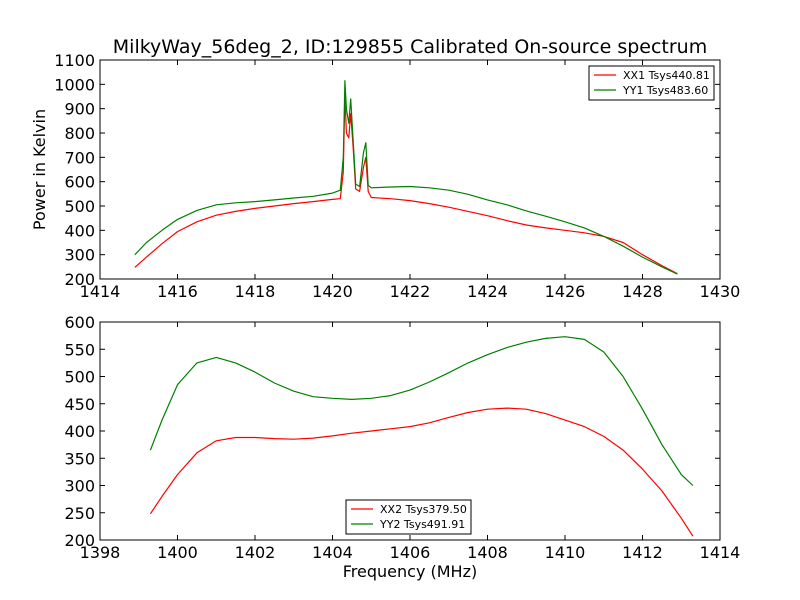  I want to click on x-tick-label: 1406, so click(410, 552).